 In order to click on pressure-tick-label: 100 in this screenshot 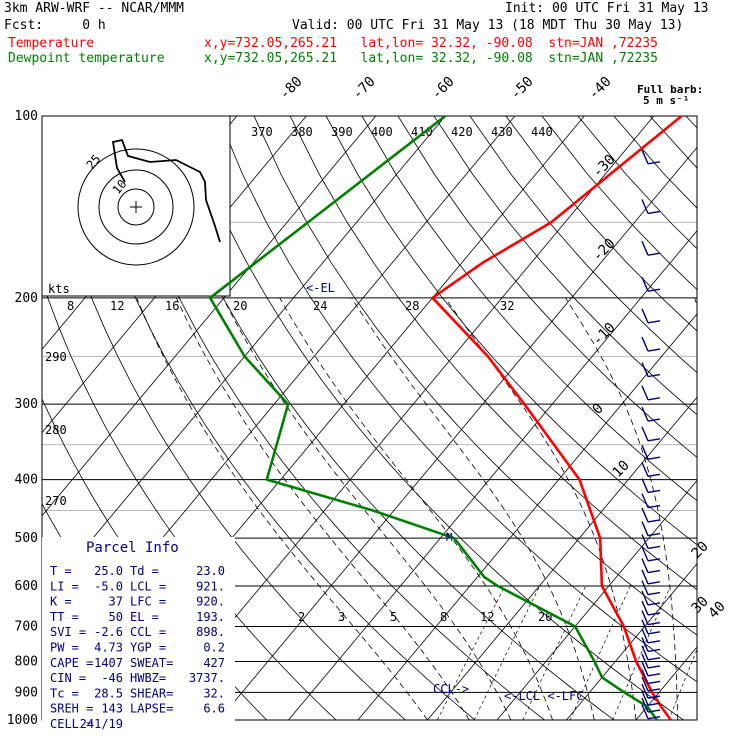, I will do `click(26, 116)`.